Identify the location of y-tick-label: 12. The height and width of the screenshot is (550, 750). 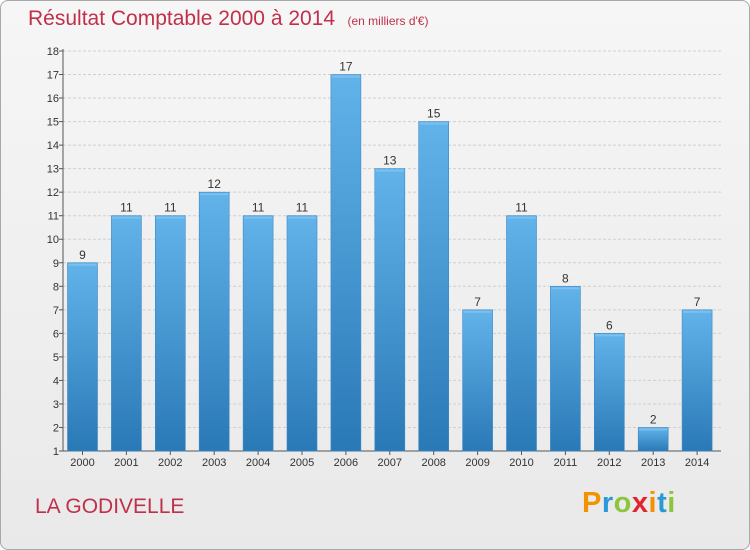
(53, 193).